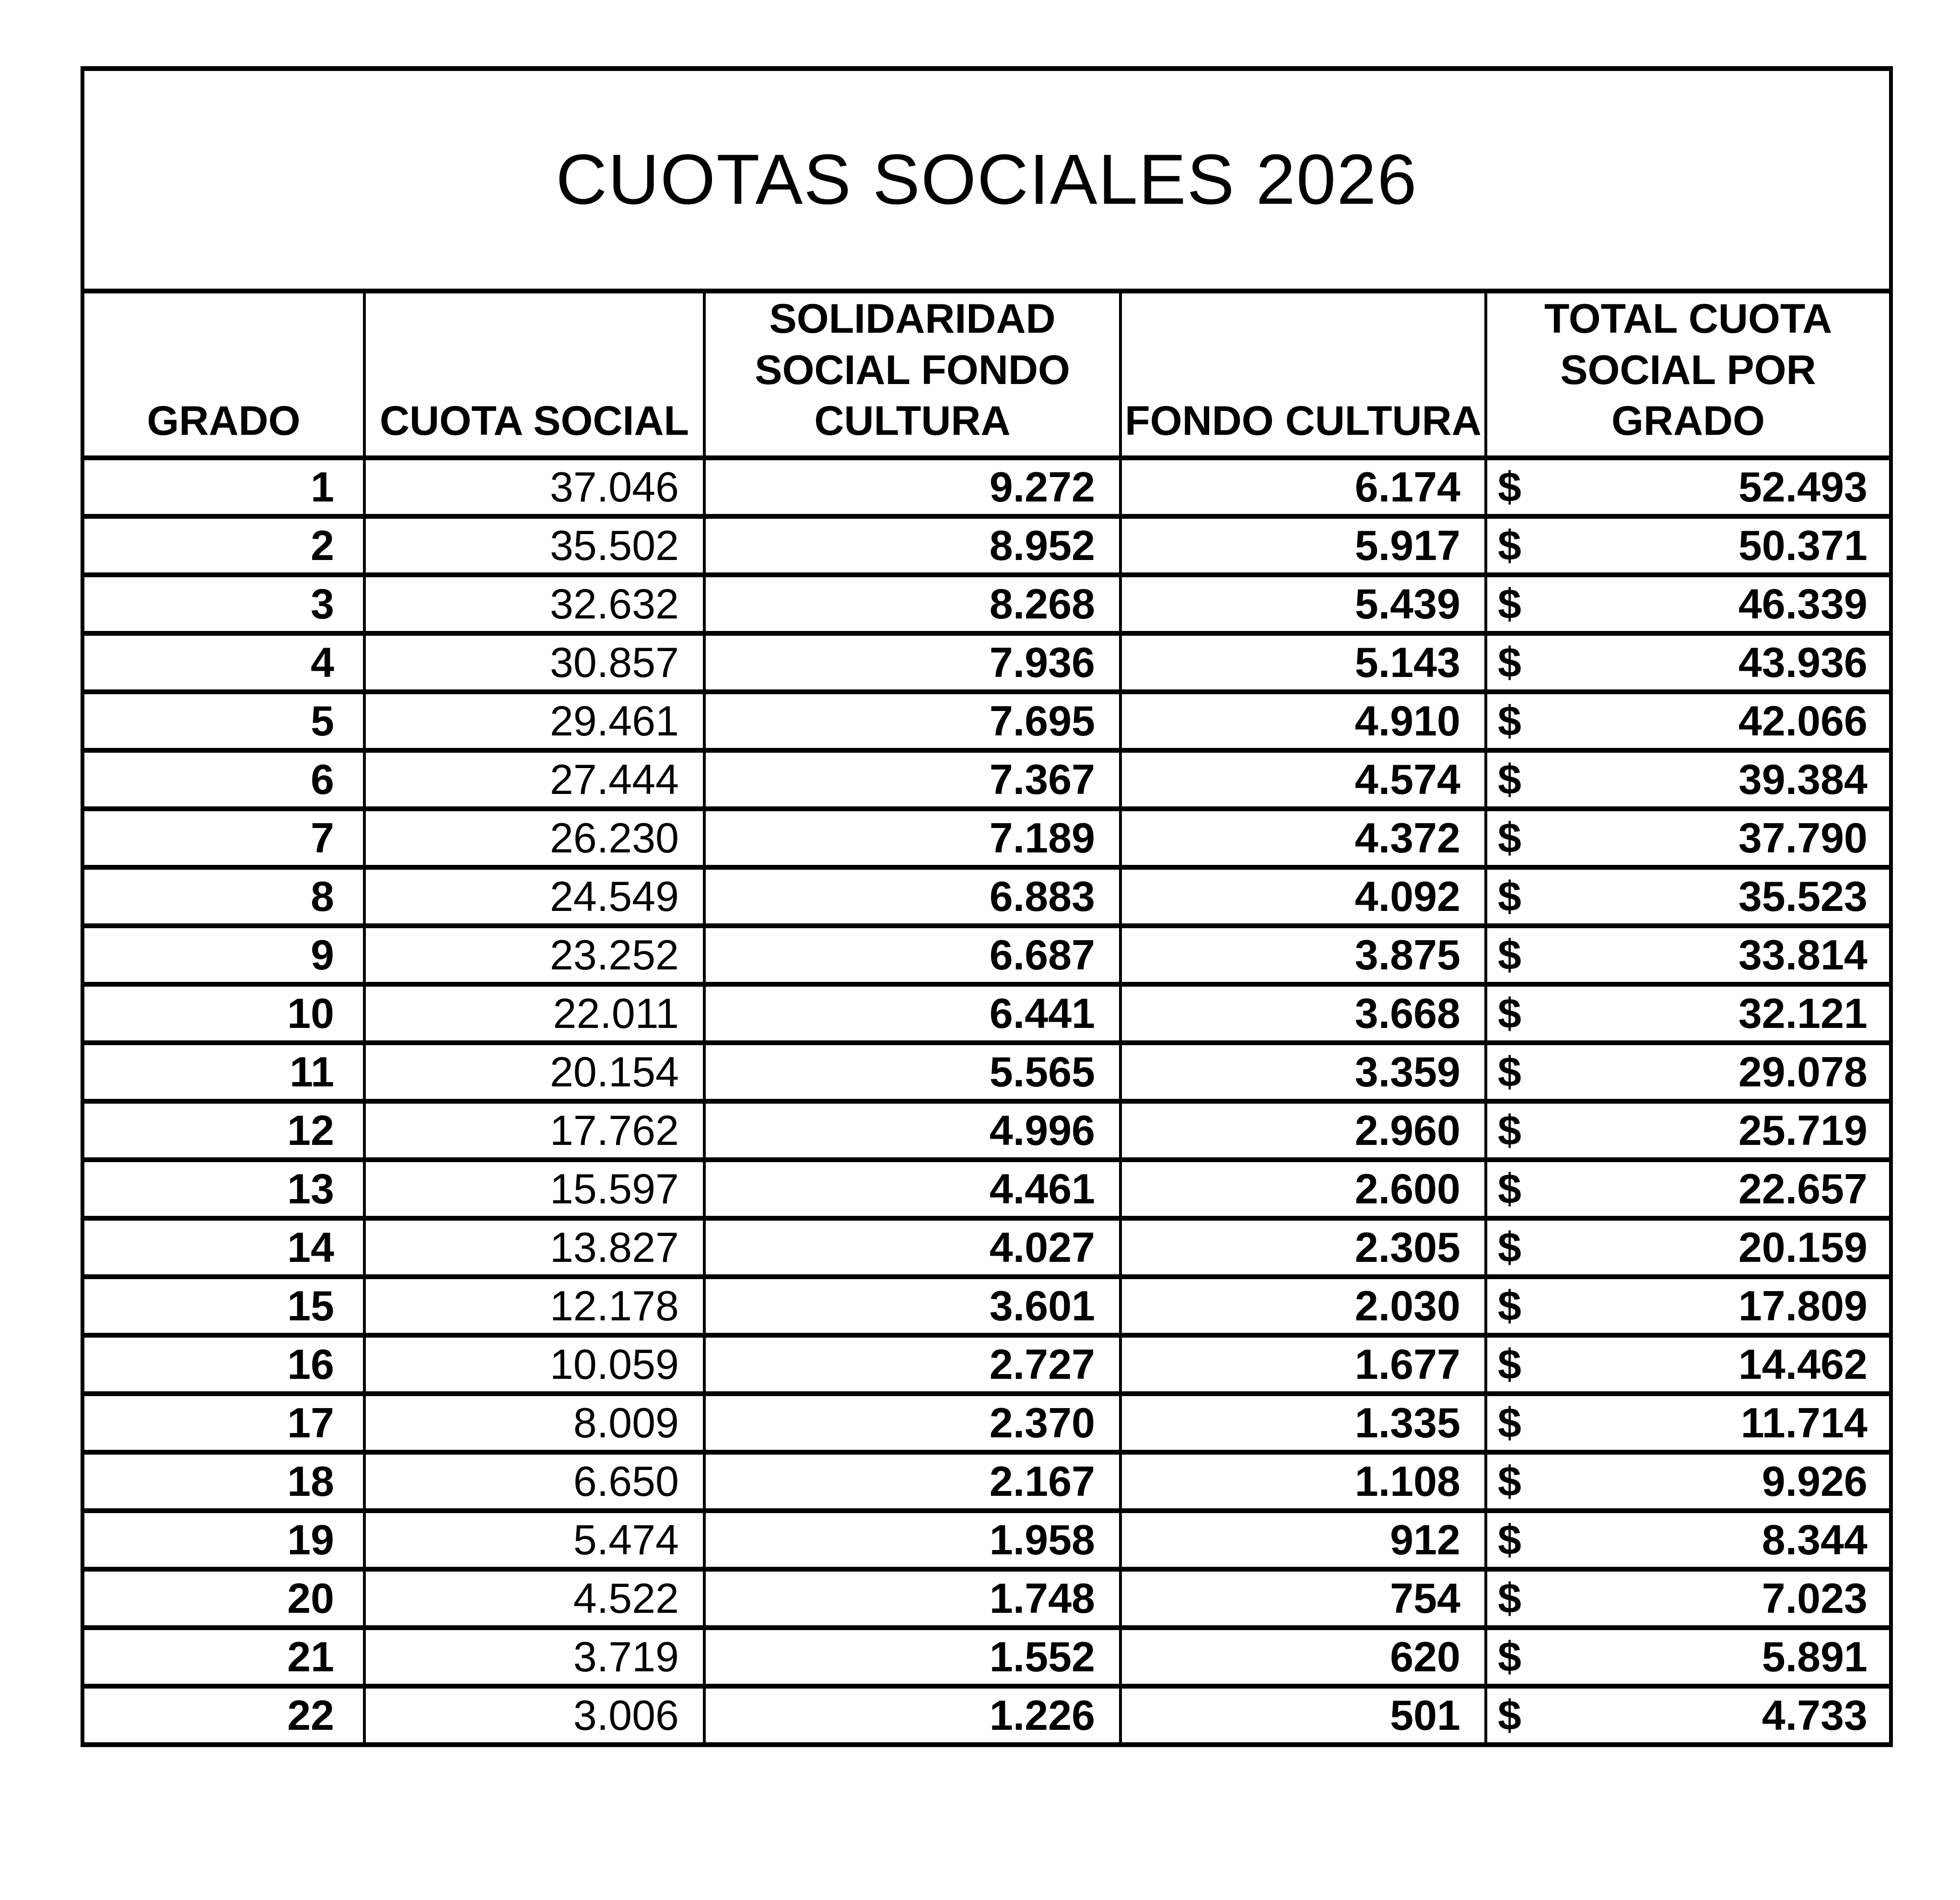  Describe the element at coordinates (534, 1715) in the screenshot. I see `cuota-social-cell: 3.006` at that location.